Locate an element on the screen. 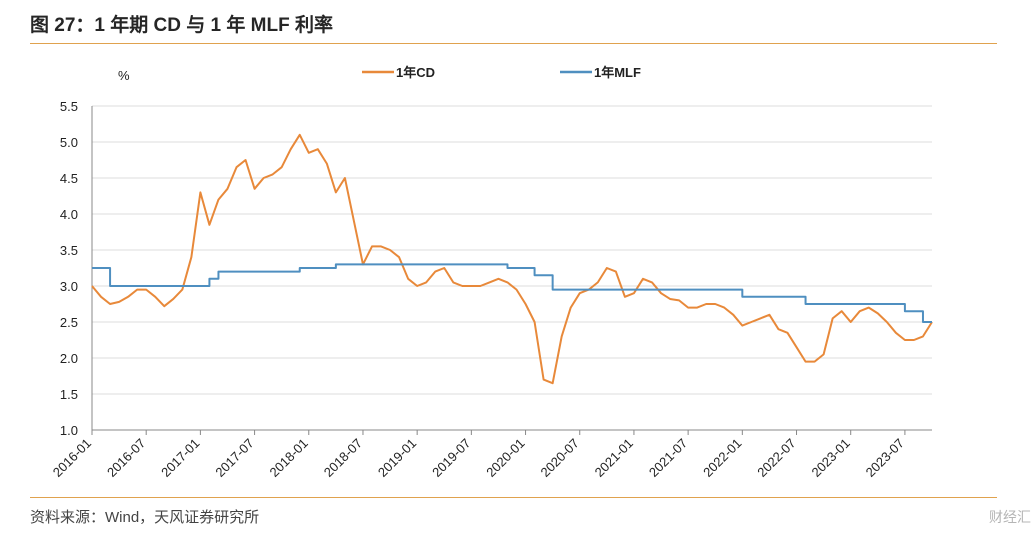 Image resolution: width=1035 pixels, height=537 pixels. x-tick-label: 2022-01 is located at coordinates (722, 458).